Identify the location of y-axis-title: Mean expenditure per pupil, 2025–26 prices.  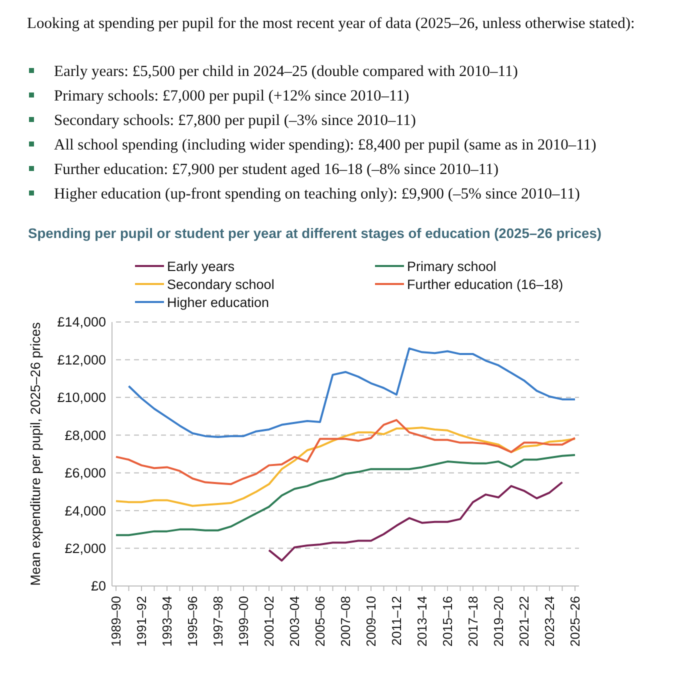
(35, 454).